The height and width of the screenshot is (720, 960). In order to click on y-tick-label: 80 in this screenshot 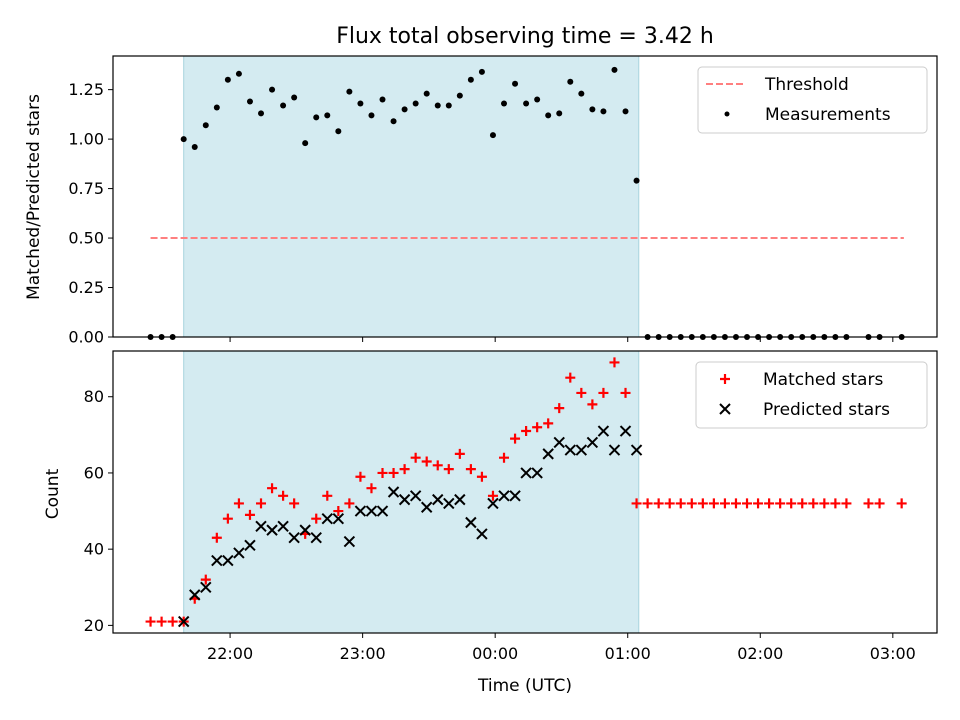, I will do `click(94, 396)`.